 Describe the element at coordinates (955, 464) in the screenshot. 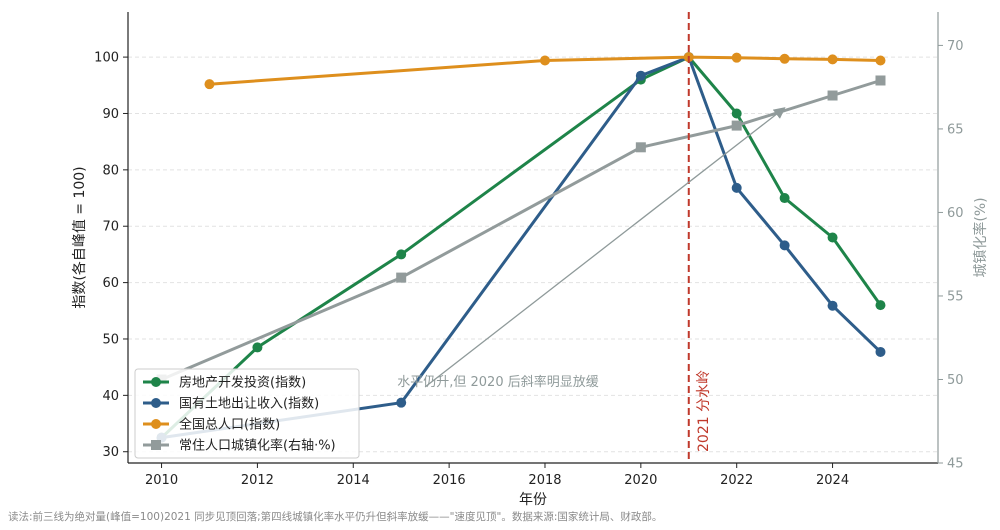

I see `y2-tick-label: 45` at that location.